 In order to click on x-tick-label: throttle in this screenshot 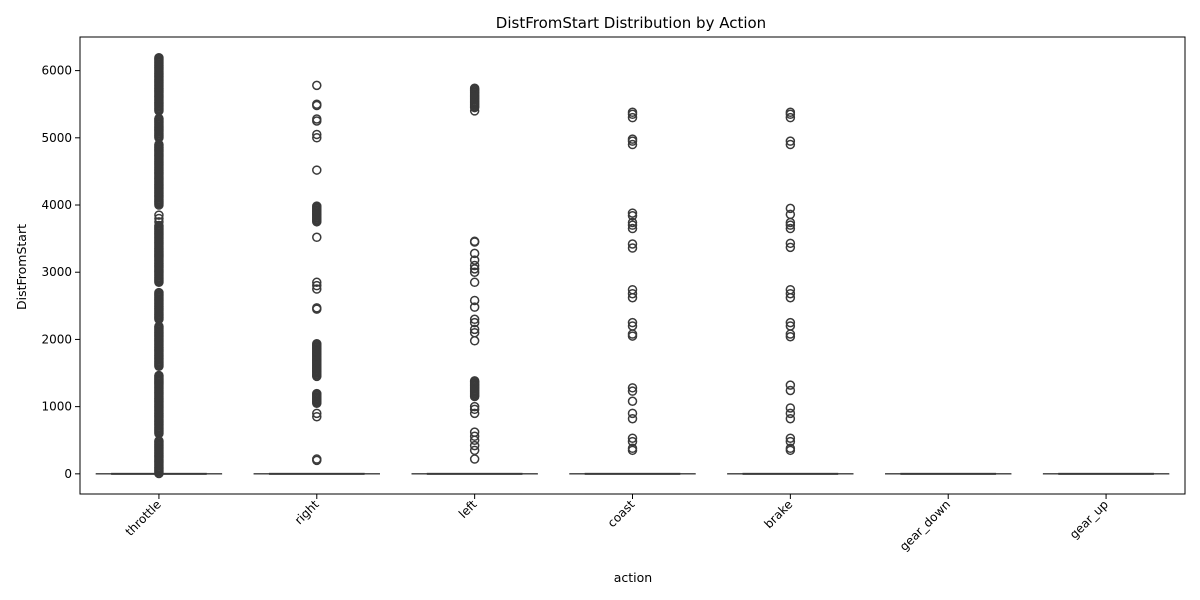, I will do `click(143, 517)`.